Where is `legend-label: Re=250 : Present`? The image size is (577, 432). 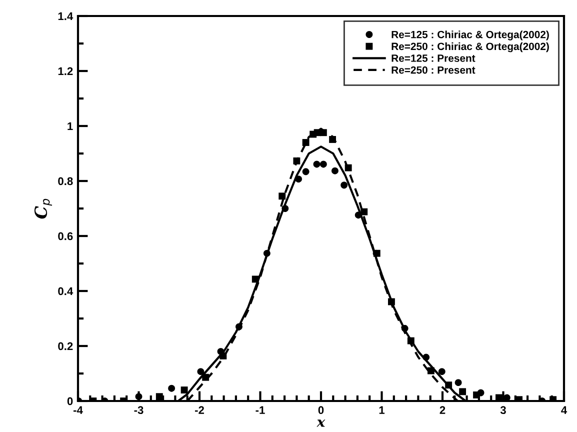 legend-label: Re=250 : Present is located at coordinates (434, 70).